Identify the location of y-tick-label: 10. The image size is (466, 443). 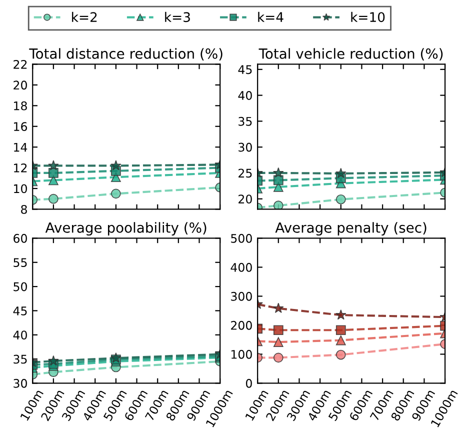
(20, 189).